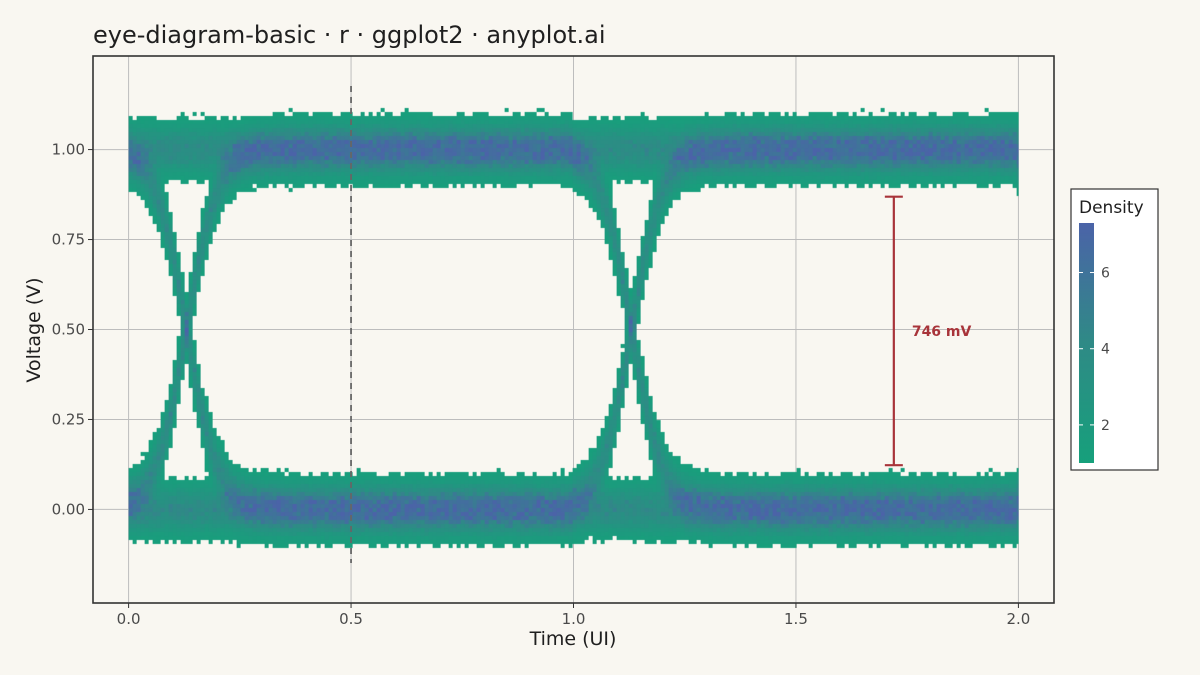 This screenshot has width=1200, height=675. I want to click on x-tick-label: 2.0, so click(1018, 619).